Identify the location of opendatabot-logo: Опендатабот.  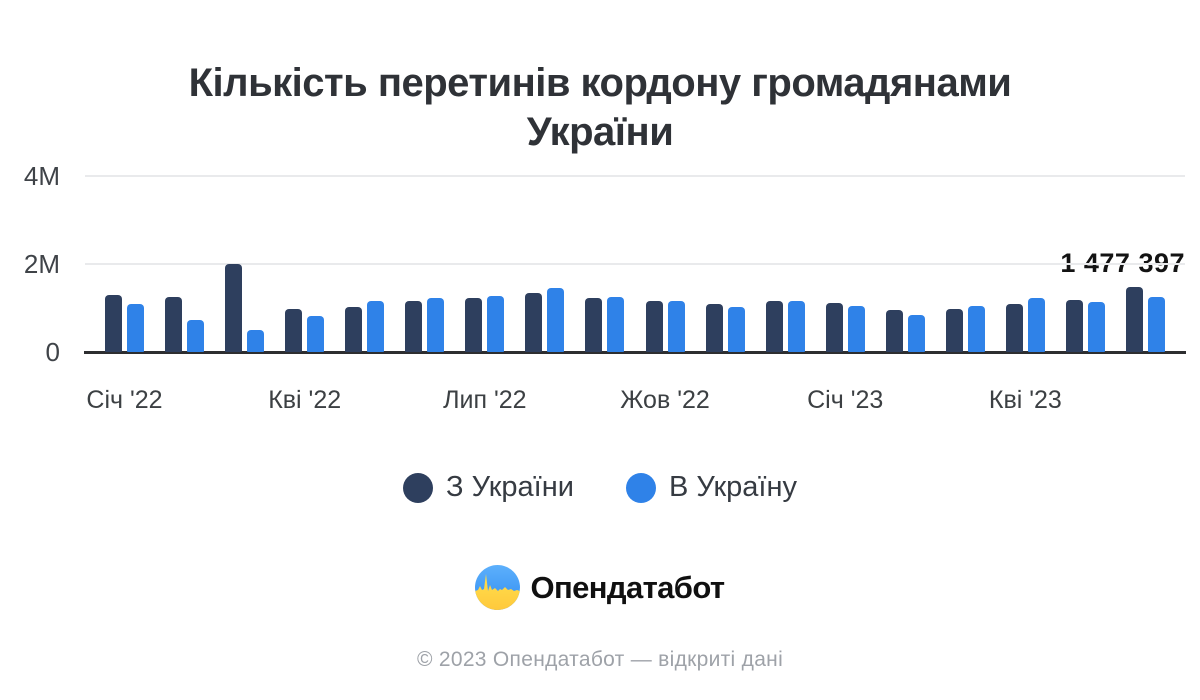
(600, 587).